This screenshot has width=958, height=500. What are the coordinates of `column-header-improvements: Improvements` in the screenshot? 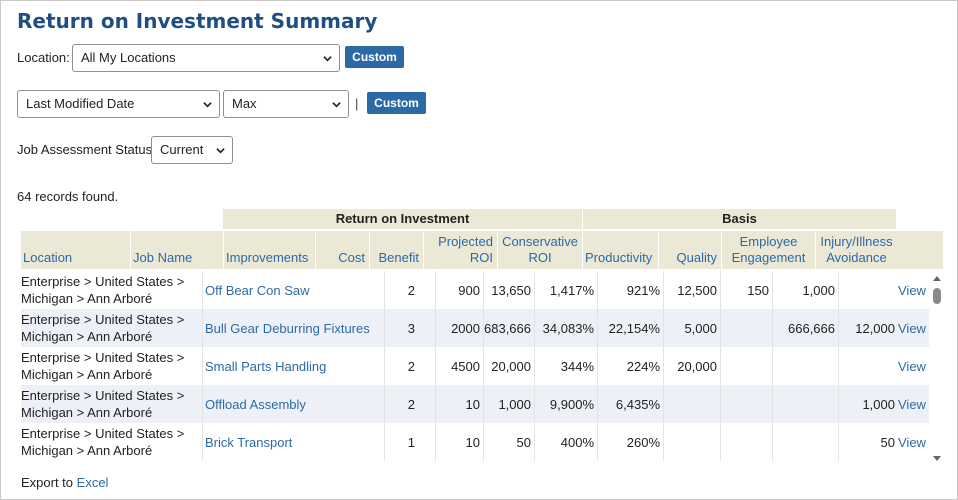 It's located at (269, 250).